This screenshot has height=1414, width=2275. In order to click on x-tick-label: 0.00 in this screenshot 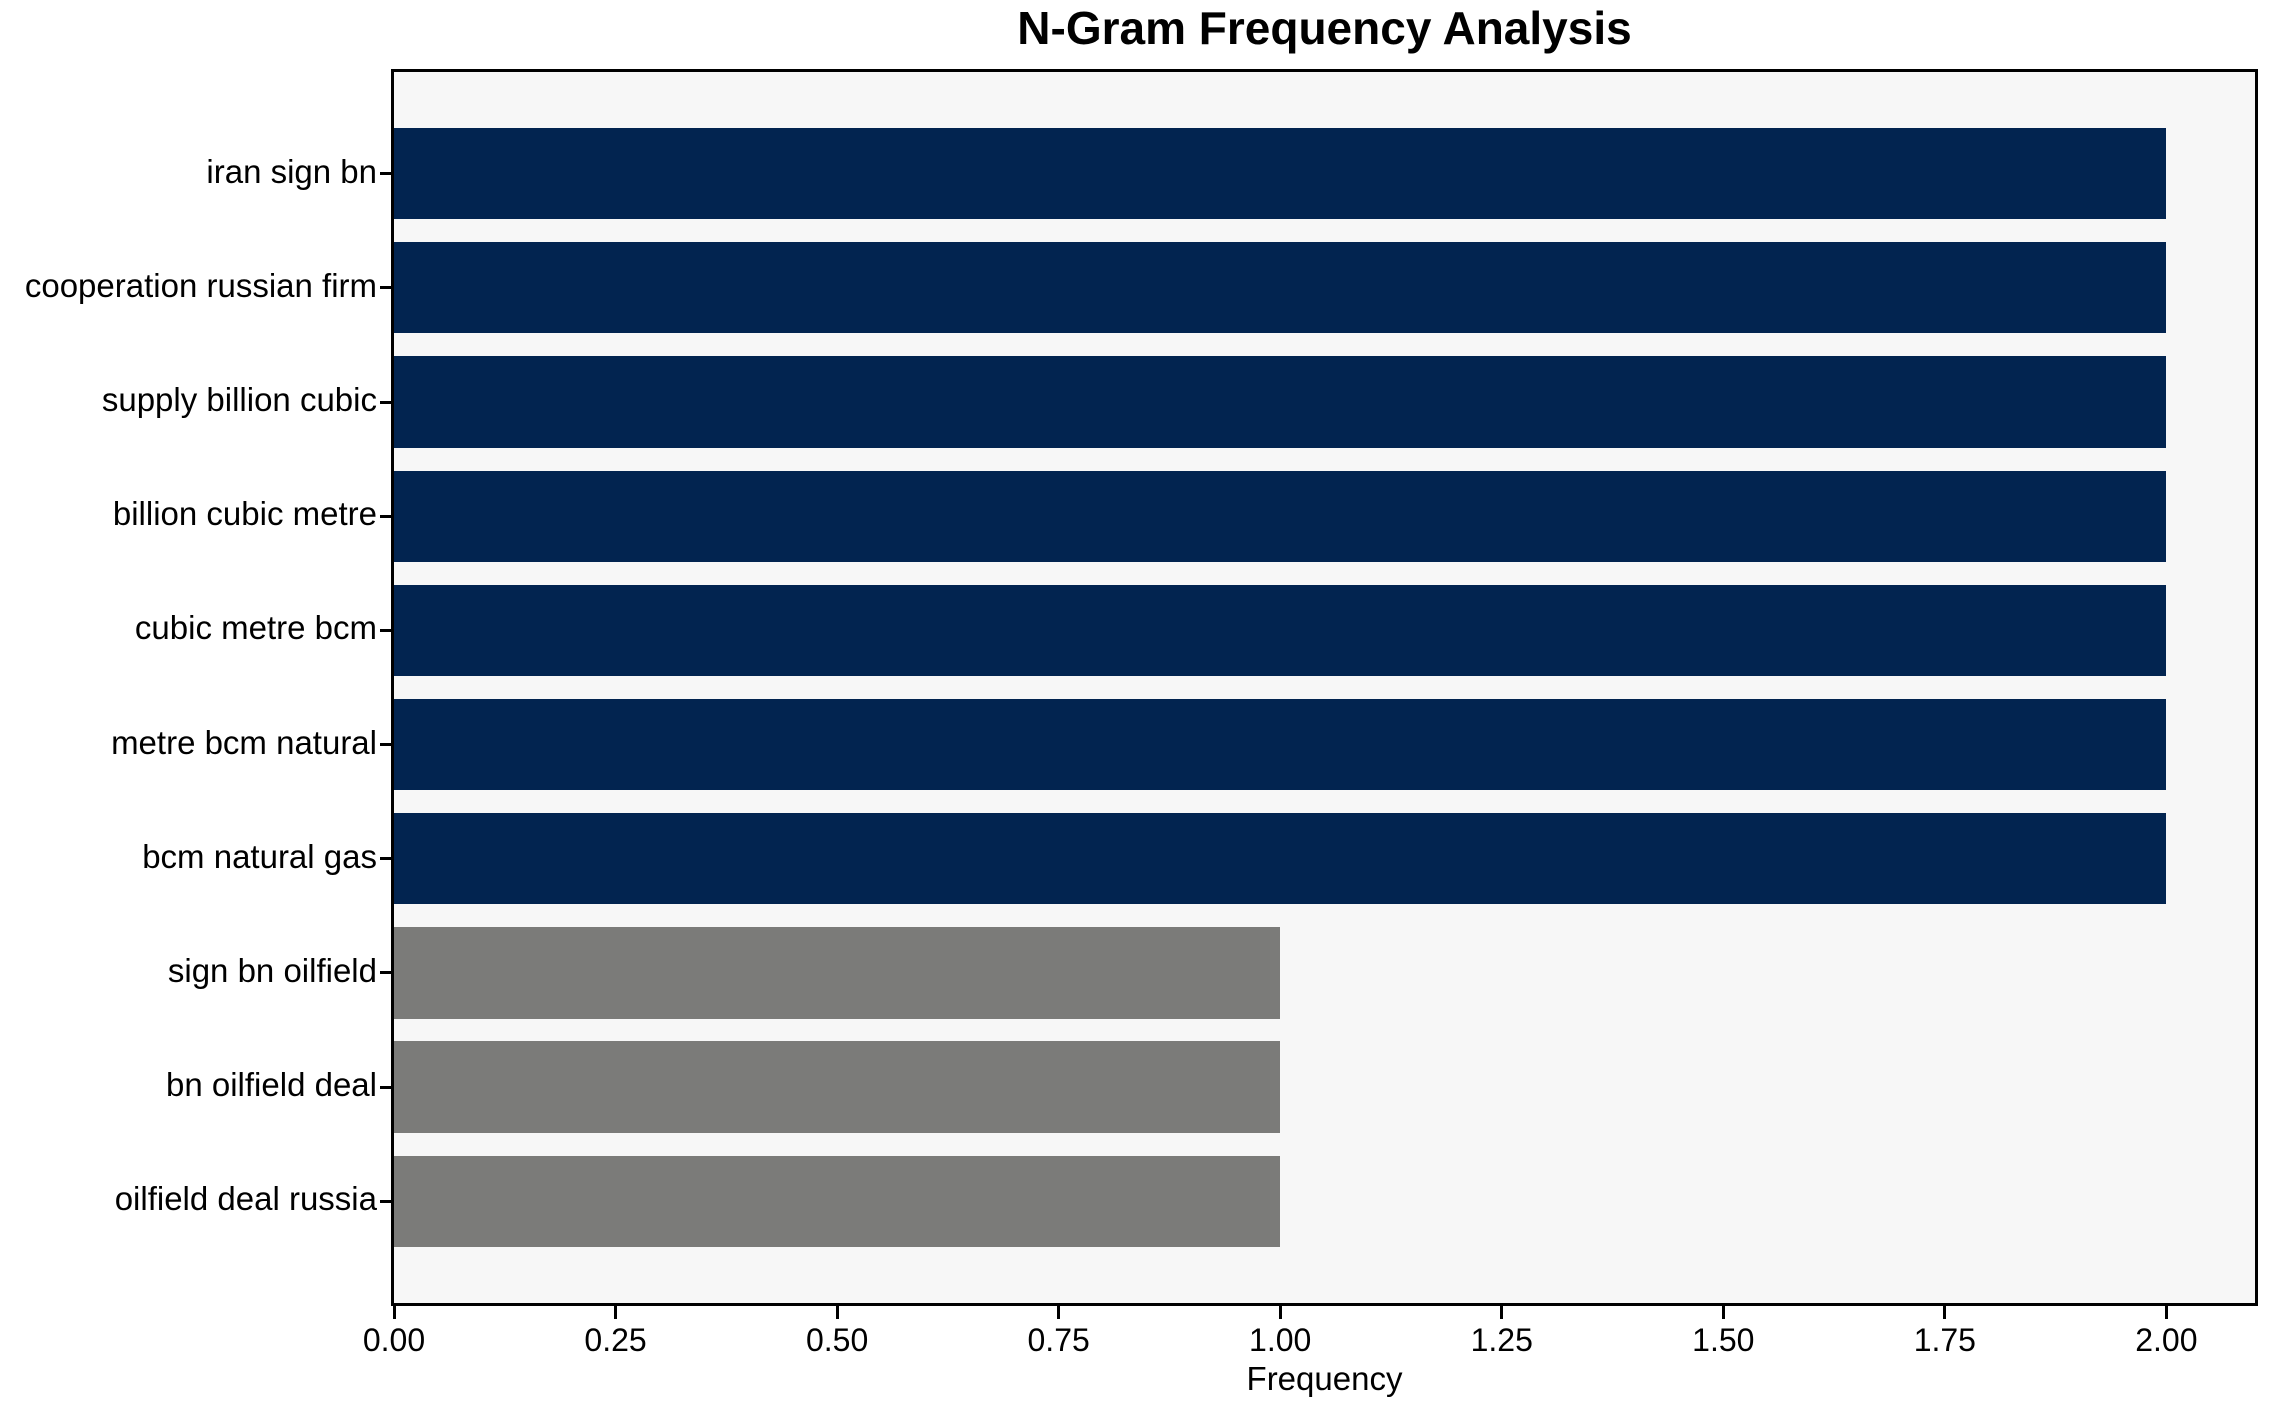, I will do `click(394, 1340)`.